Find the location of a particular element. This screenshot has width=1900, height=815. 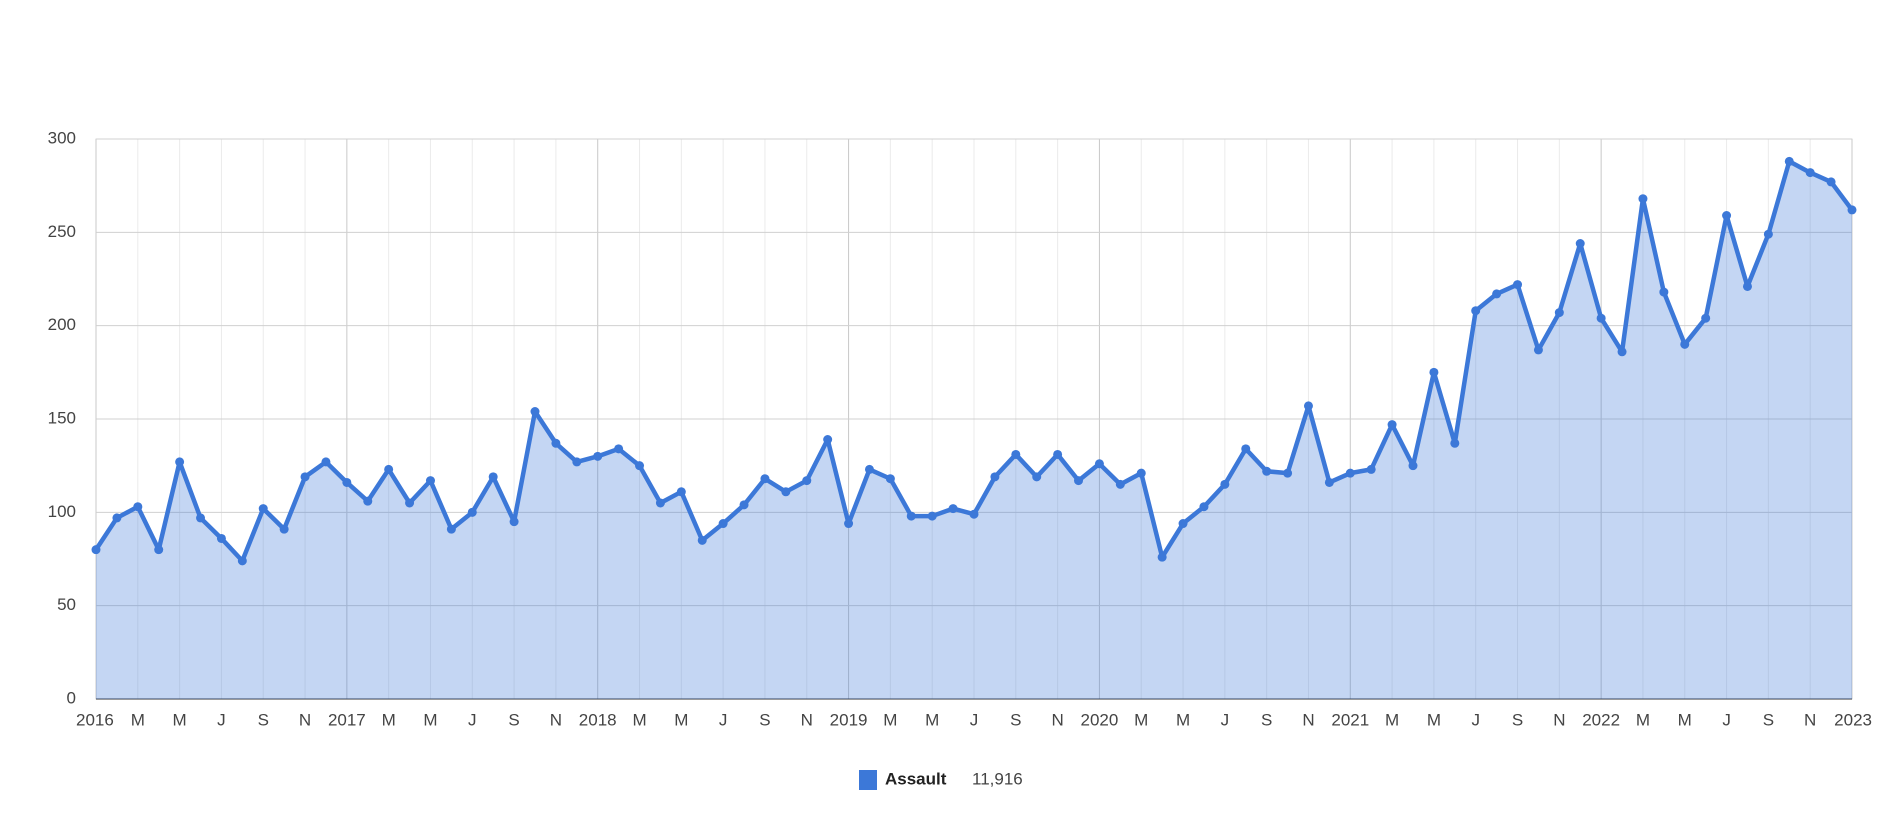

y-tick-label: 100 is located at coordinates (62, 511).